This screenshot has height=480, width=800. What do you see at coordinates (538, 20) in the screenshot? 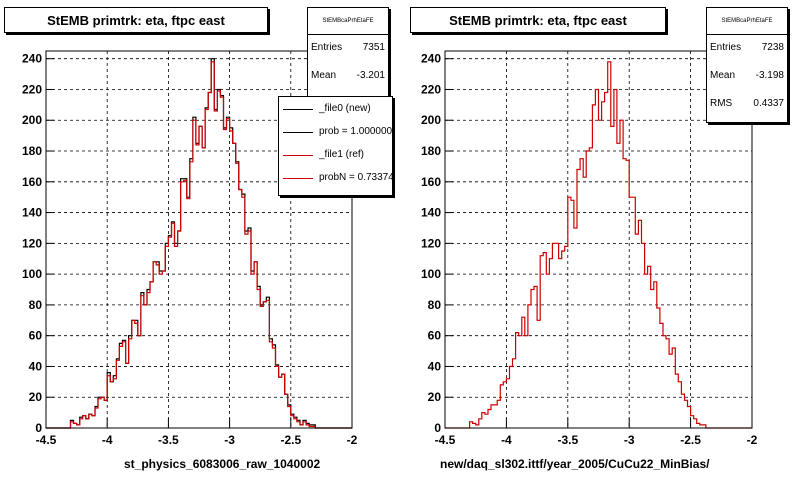
I see `plot-title-right: StEMB primtrk: eta, ftpc east` at bounding box center [538, 20].